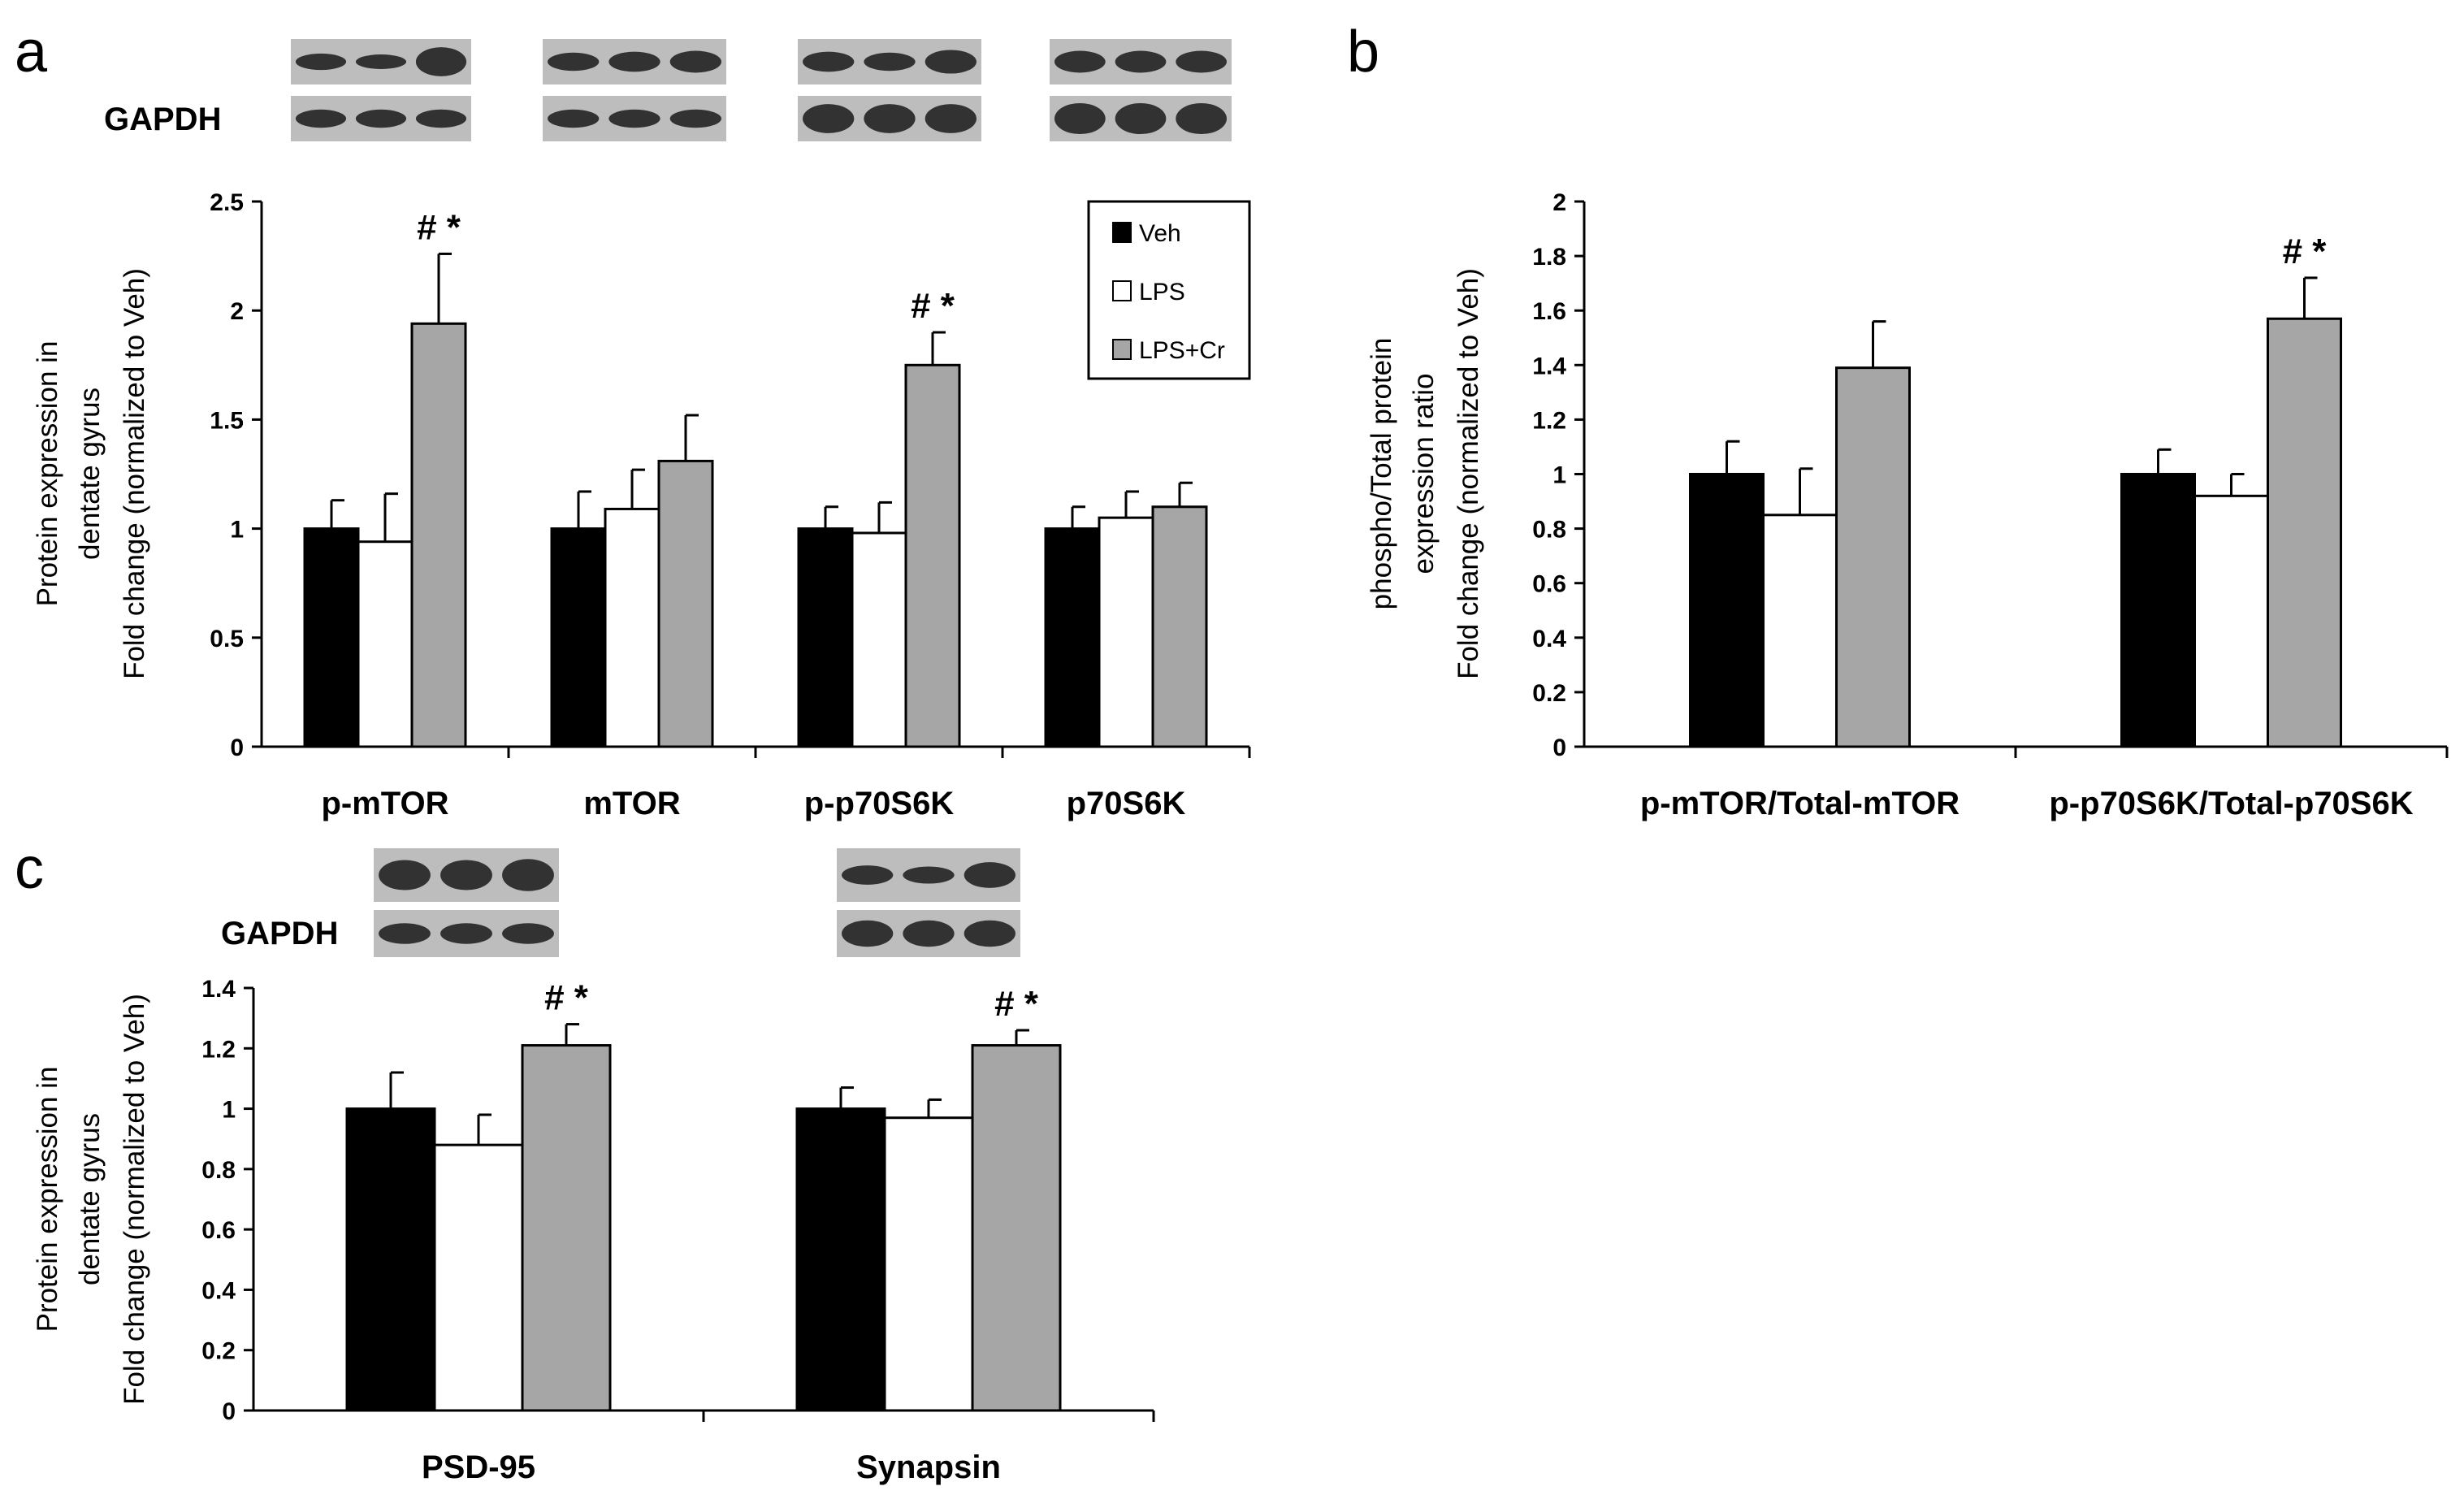 The image size is (2464, 1508). What do you see at coordinates (227, 203) in the screenshot?
I see `y-tick-label: 2.5` at bounding box center [227, 203].